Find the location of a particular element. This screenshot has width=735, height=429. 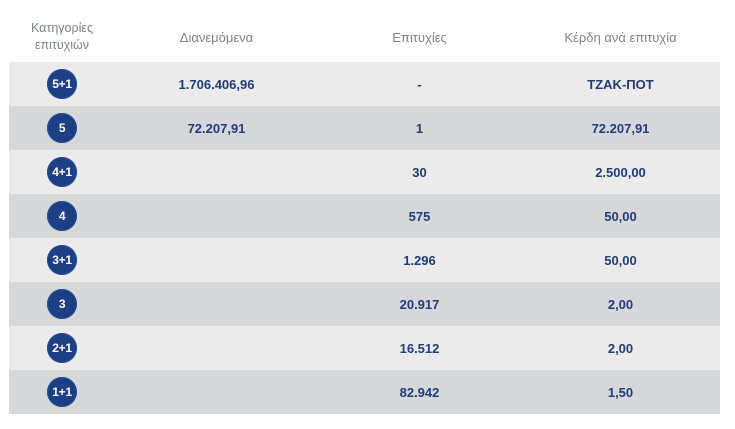

prize-value: ΤΖΑΚ-ΠΟΤ is located at coordinates (620, 84).